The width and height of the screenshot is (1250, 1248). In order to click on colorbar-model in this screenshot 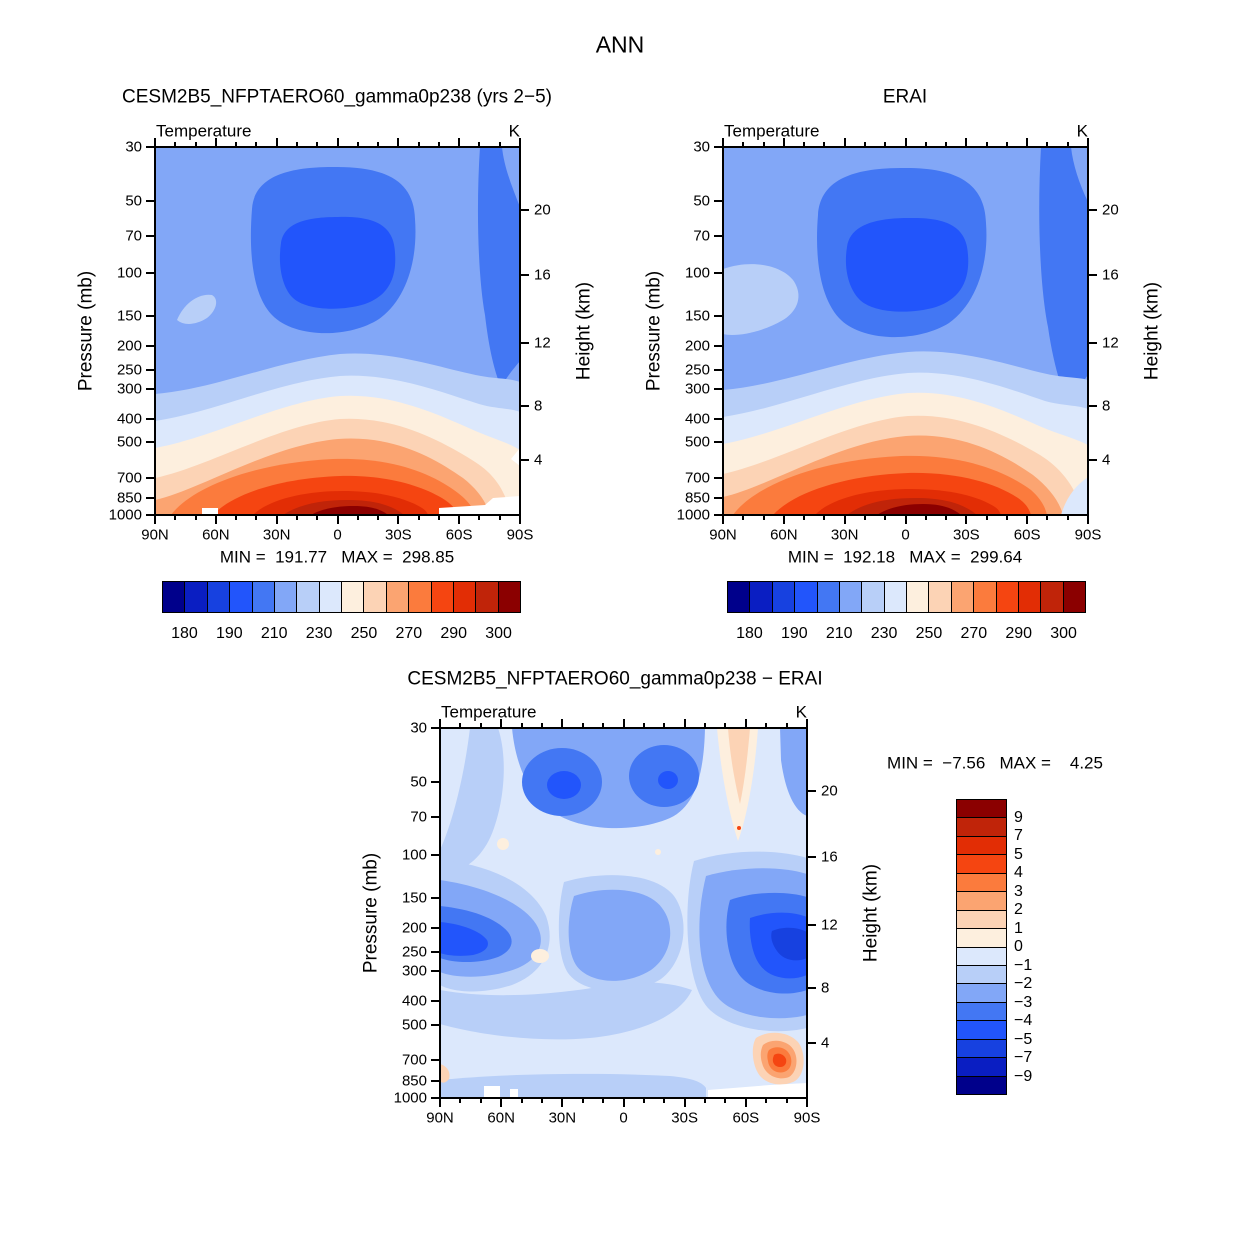, I will do `click(341, 597)`.